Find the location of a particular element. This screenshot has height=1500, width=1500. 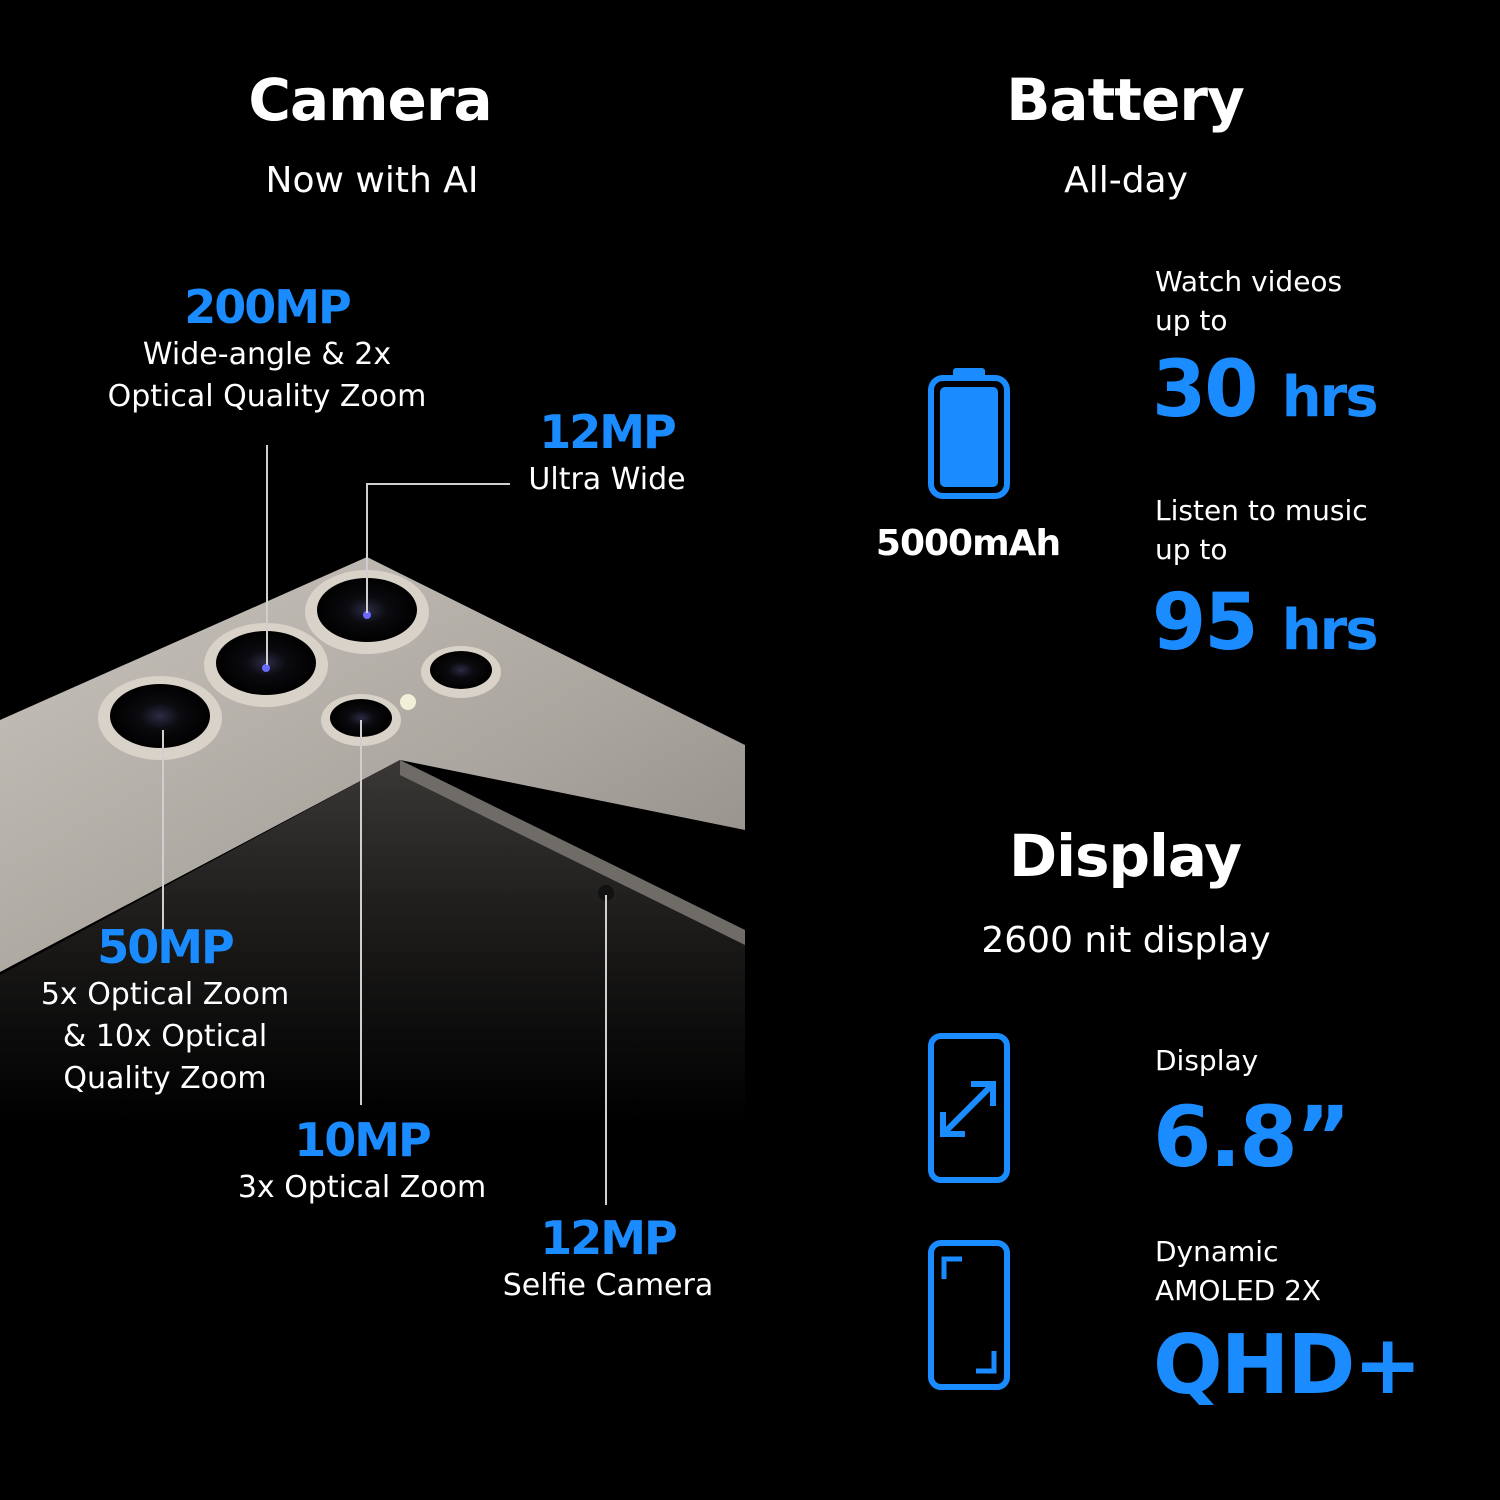

battery-full-icon is located at coordinates (969, 433).